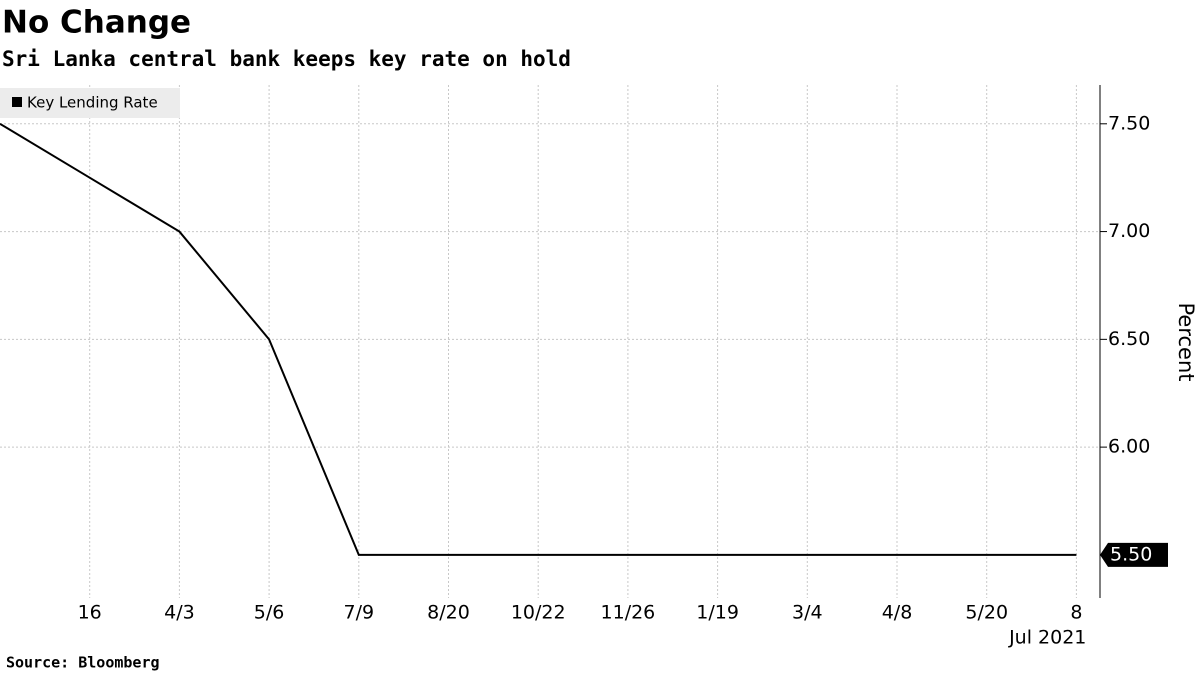 This screenshot has width=1200, height=675. Describe the element at coordinates (179, 613) in the screenshot. I see `x-tick-label: 4/3` at that location.